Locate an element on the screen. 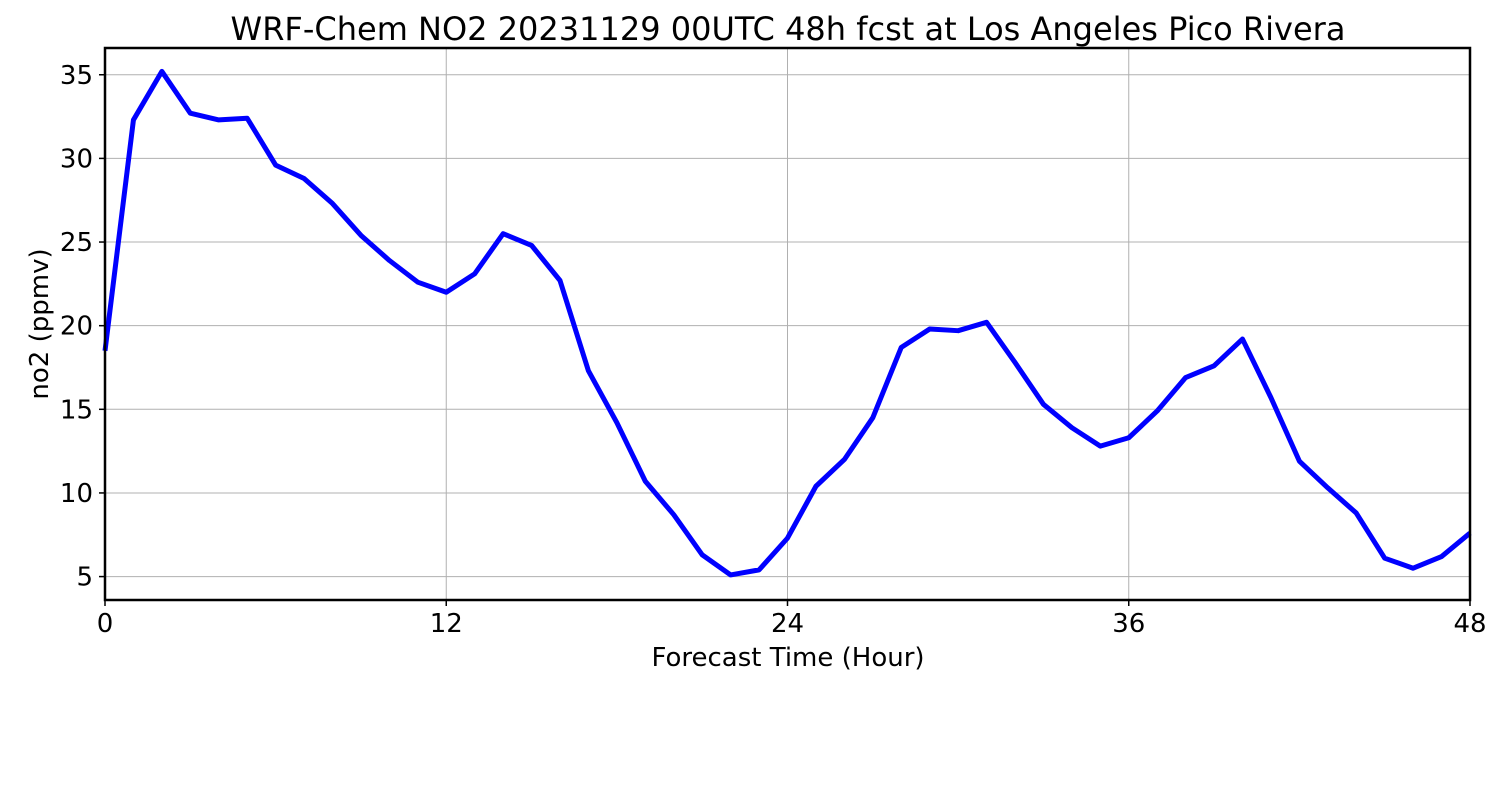 The height and width of the screenshot is (800, 1500). y-tick-label: 10 is located at coordinates (76, 494).